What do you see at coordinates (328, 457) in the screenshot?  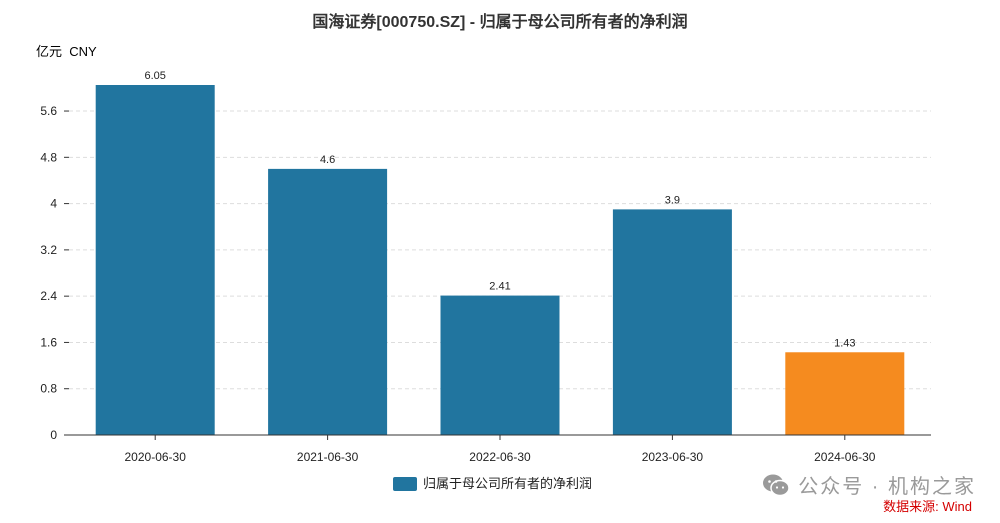 I see `x-tick-label: 2021-06-30` at bounding box center [328, 457].